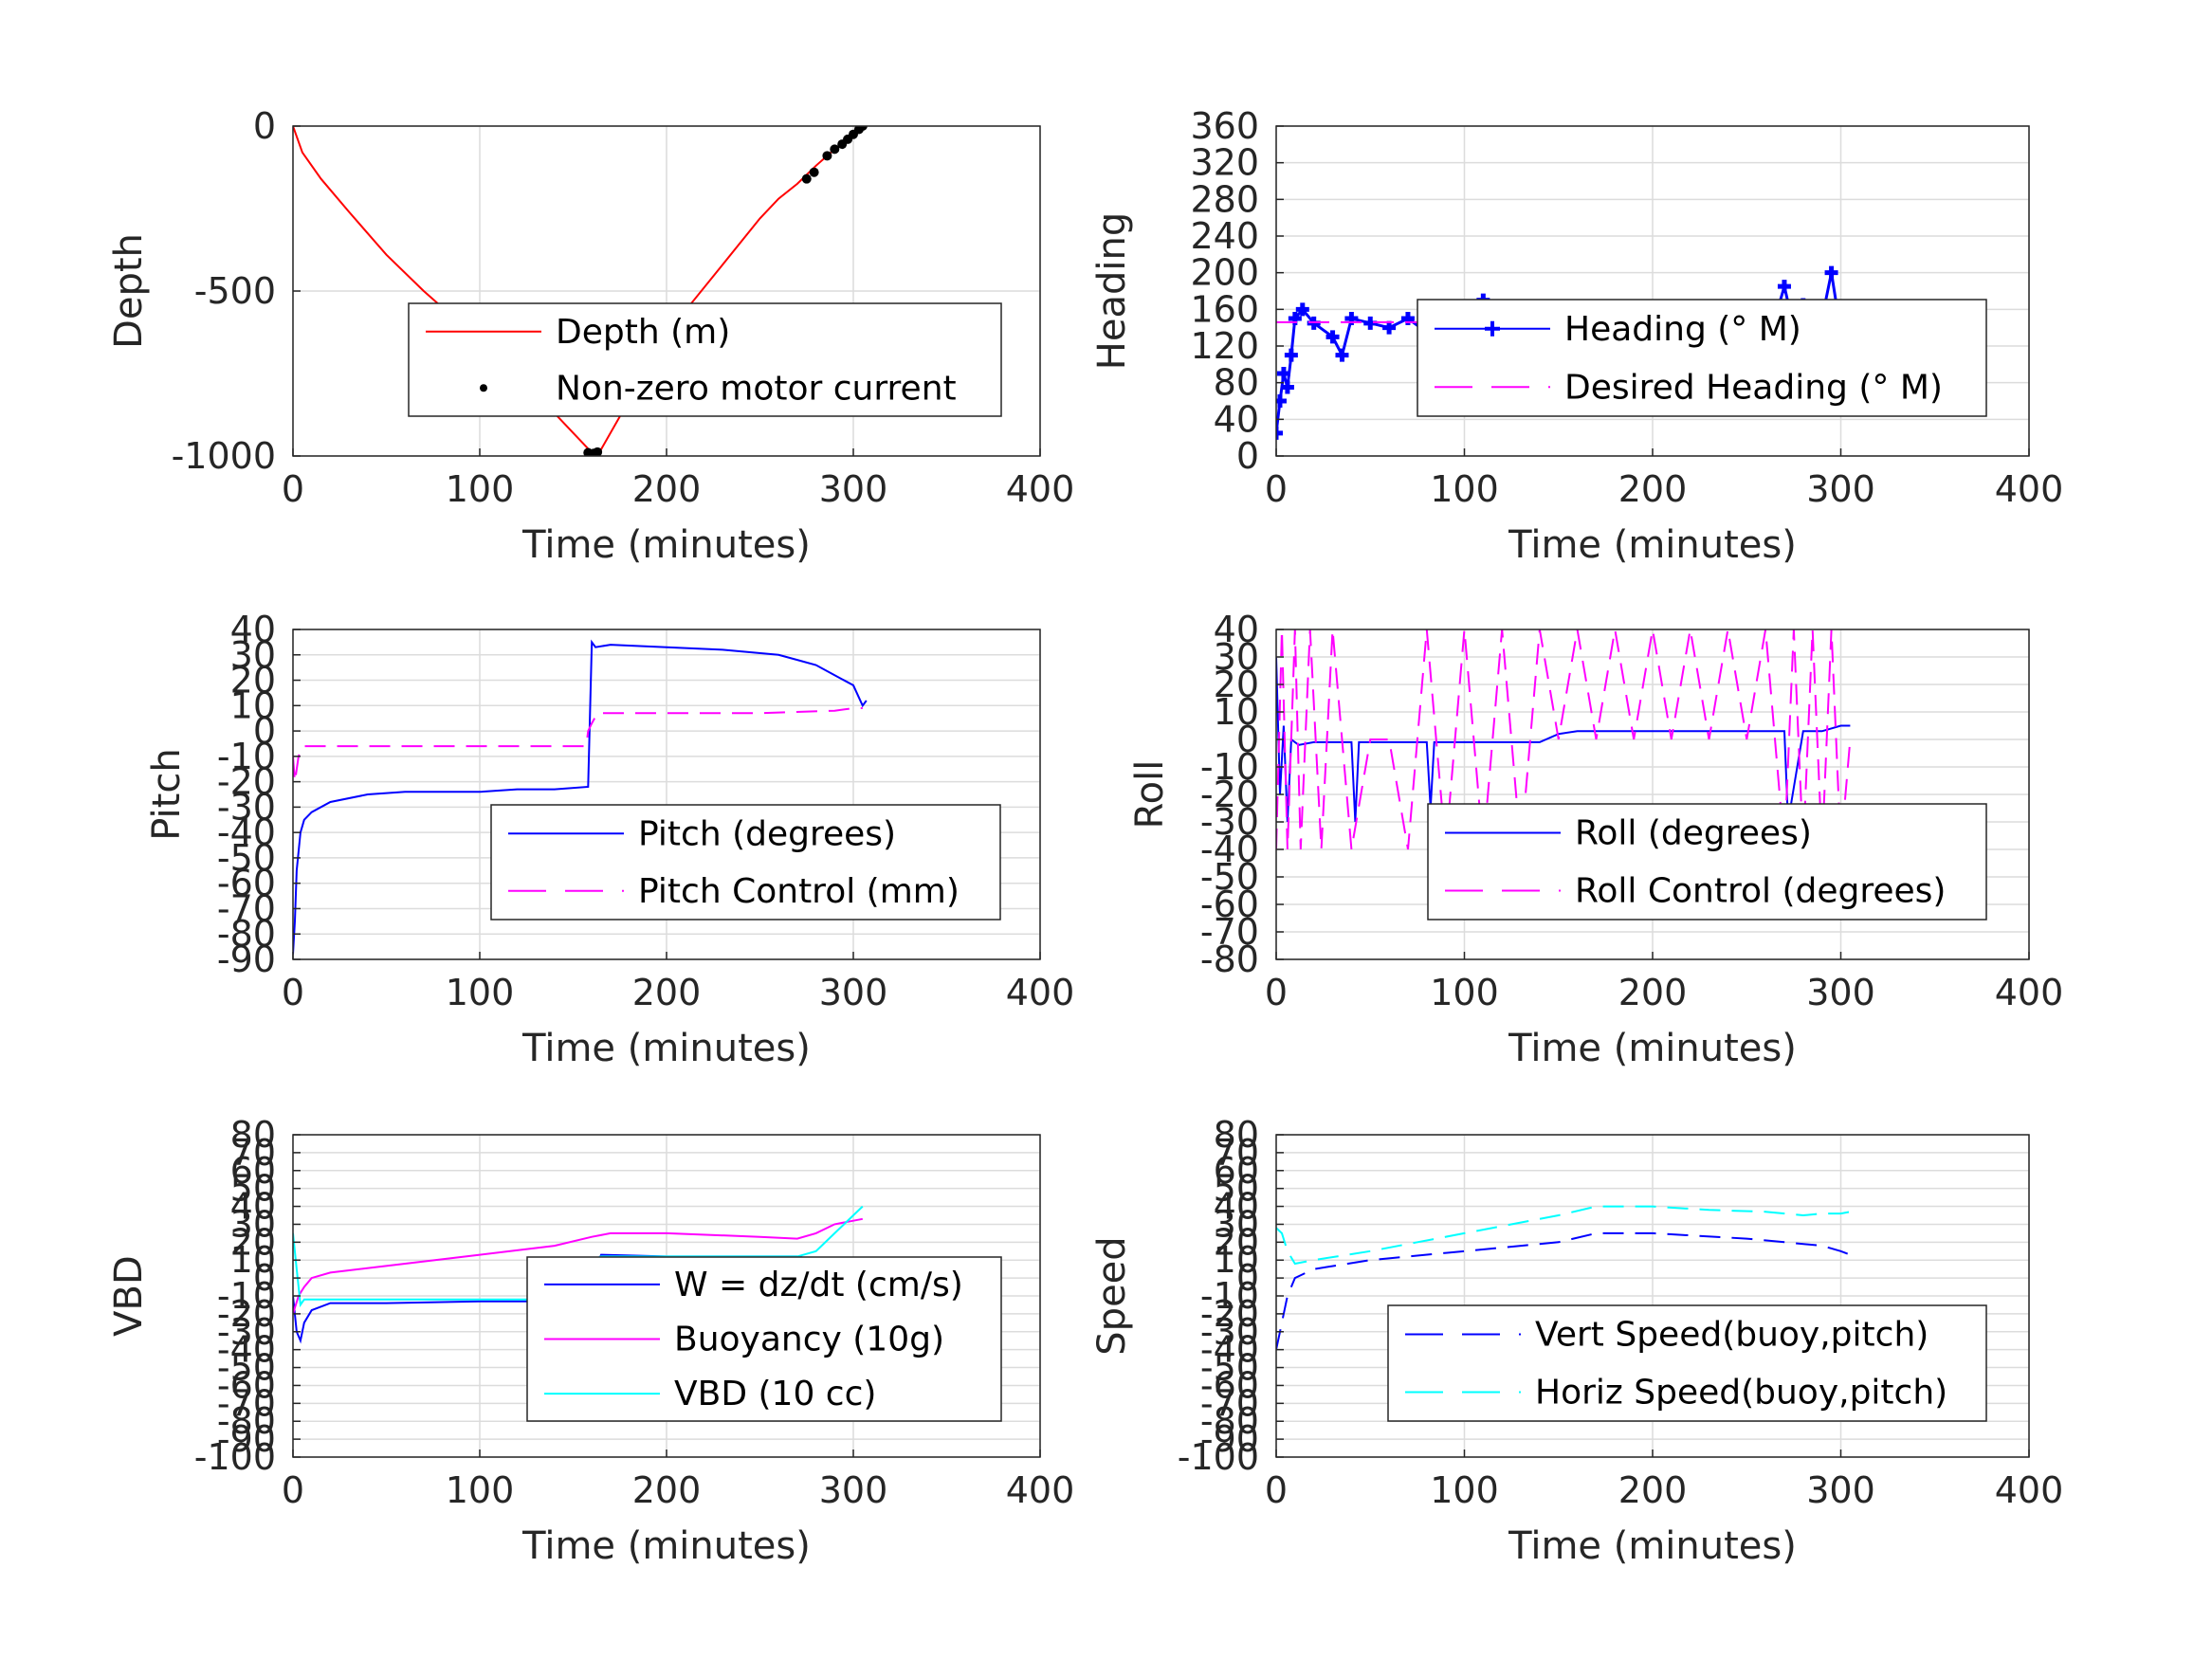 This screenshot has width=2212, height=1659. I want to click on legend: Heading (° M) Desired Heading (° M), so click(1702, 358).